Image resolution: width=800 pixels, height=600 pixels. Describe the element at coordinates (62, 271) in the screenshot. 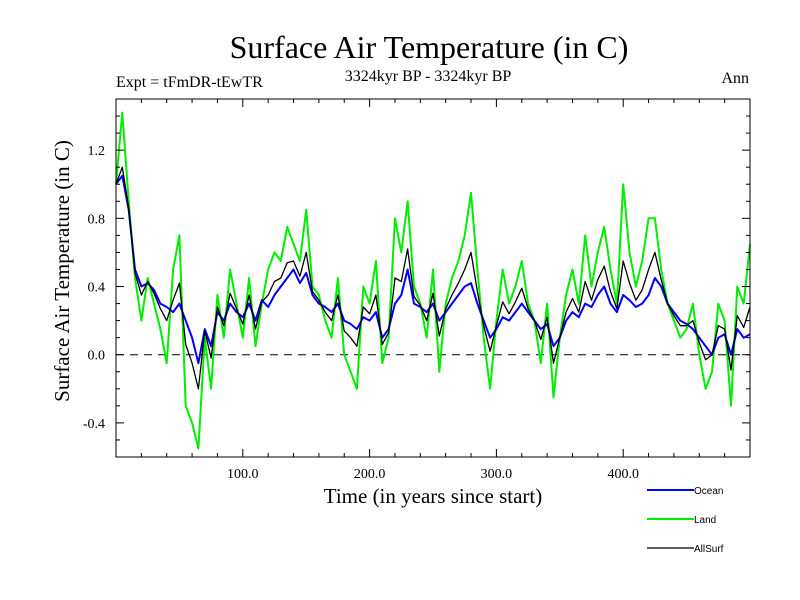

I see `y-axis-label: Surface Air Temperature (in C)` at that location.